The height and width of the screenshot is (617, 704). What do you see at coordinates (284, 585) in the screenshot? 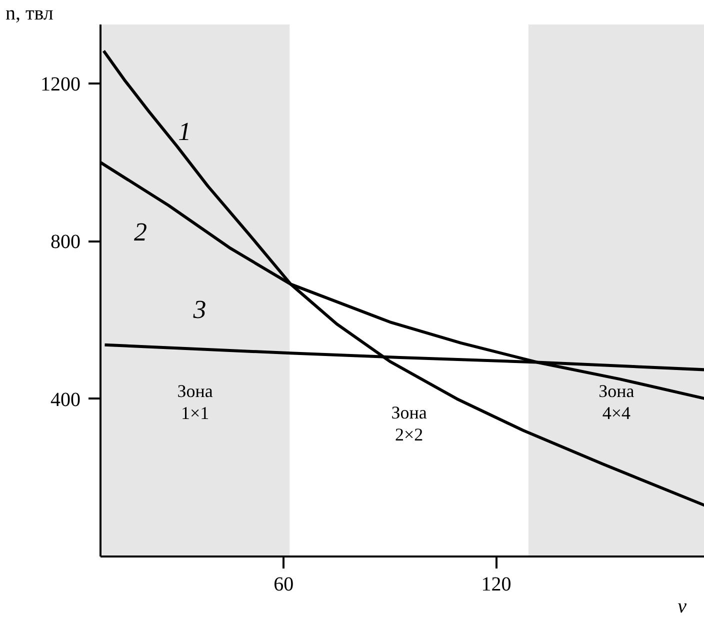
I see `x-tick-label: 60` at bounding box center [284, 585].